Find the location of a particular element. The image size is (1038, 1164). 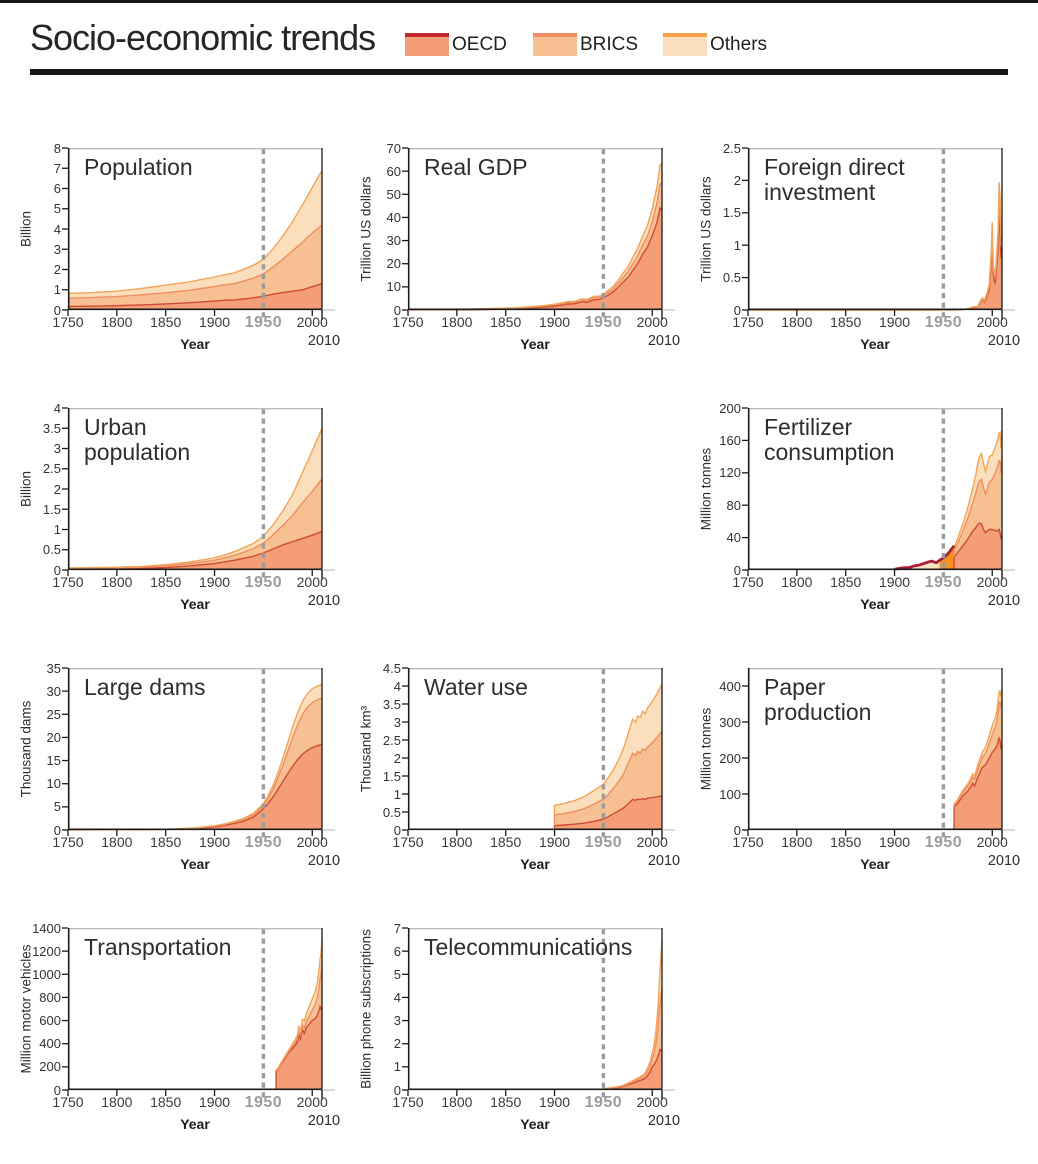

population-plot is located at coordinates (198, 233).